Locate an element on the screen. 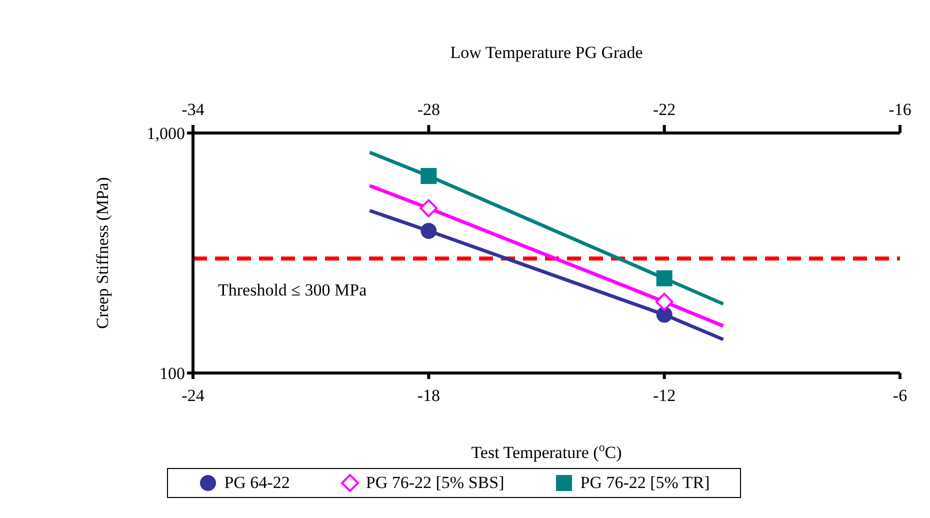 This screenshot has width=930, height=518. ref-line-label: Threshold ≤ 300 MPa is located at coordinates (293, 290).